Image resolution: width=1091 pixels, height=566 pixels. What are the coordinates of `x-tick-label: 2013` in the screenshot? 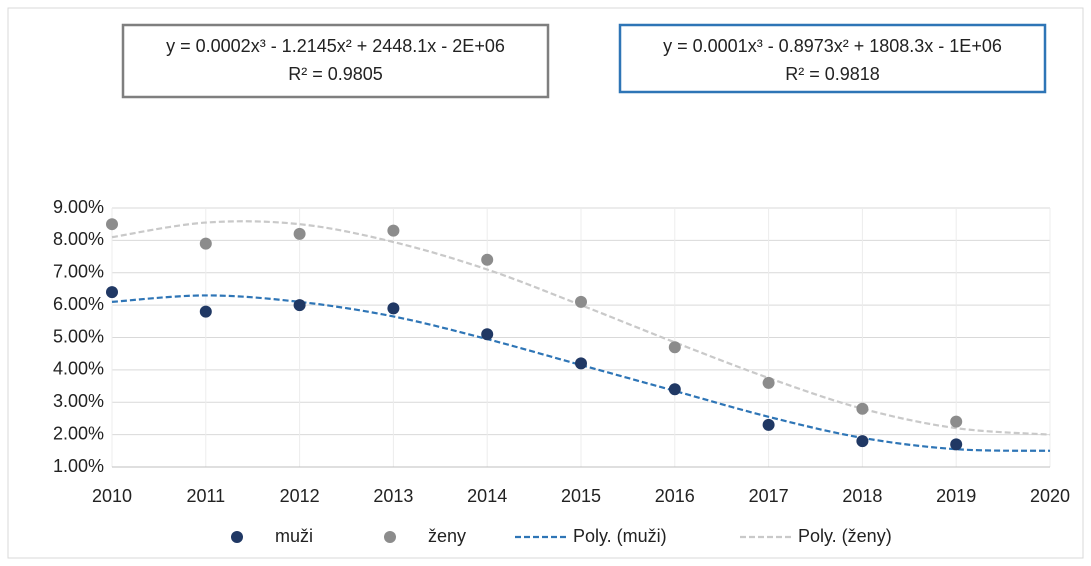 It's located at (393, 496).